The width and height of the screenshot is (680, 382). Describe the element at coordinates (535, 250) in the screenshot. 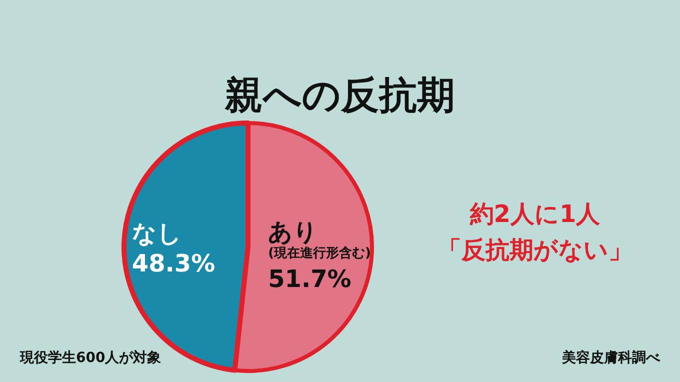

I see `annotation: 「反抗期がない」` at that location.